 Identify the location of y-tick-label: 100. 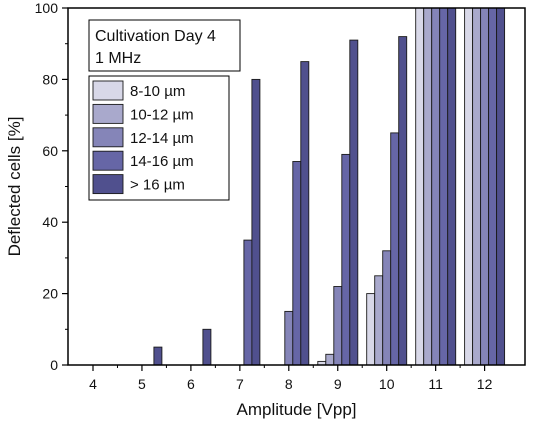
(47, 8).